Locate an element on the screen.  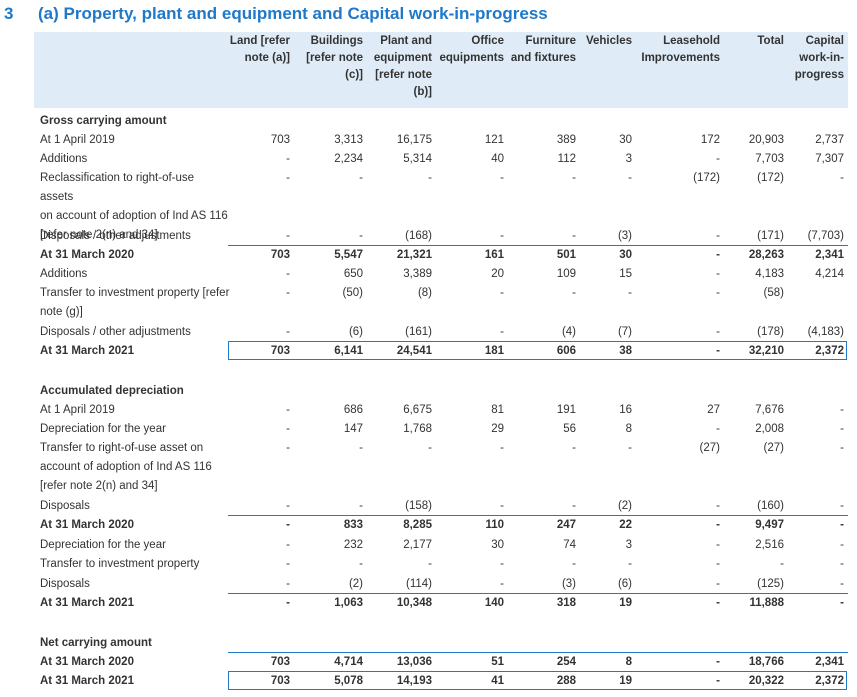
cell-value: (7,703) is located at coordinates (825, 236).